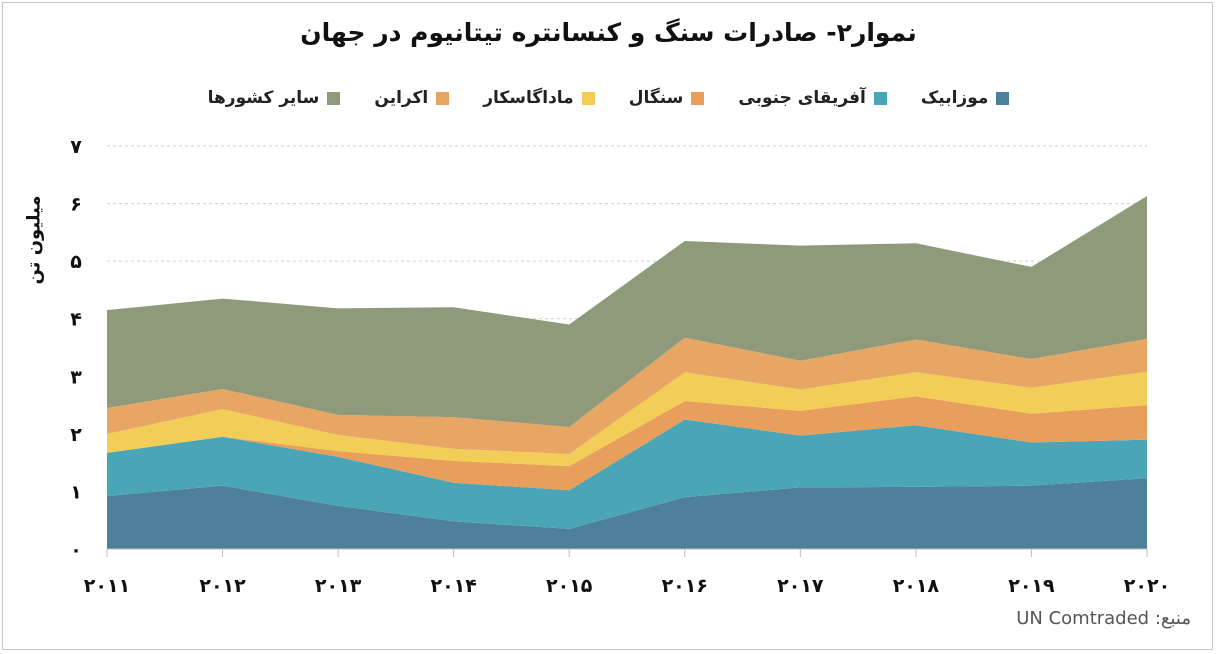 This screenshot has height=654, width=1217. I want to click on legend-item-senegal: سنگال, so click(667, 98).